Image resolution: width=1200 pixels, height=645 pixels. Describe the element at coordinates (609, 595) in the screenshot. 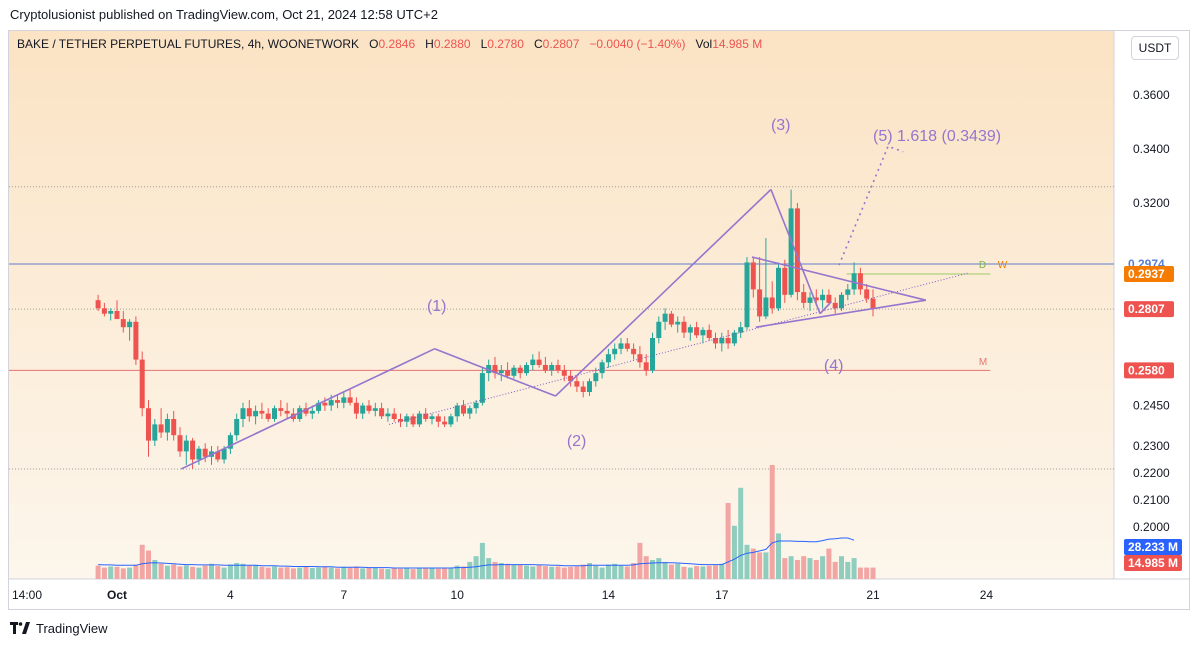

I see `time-axis-tick: 14` at that location.